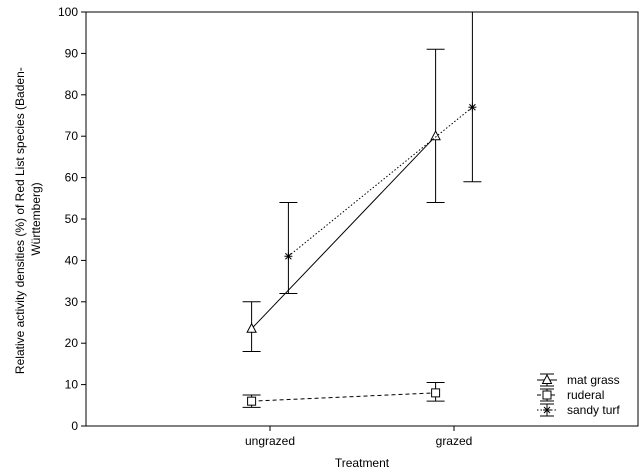 This screenshot has width=641, height=474. I want to click on legend-label: ruderal, so click(585, 395).